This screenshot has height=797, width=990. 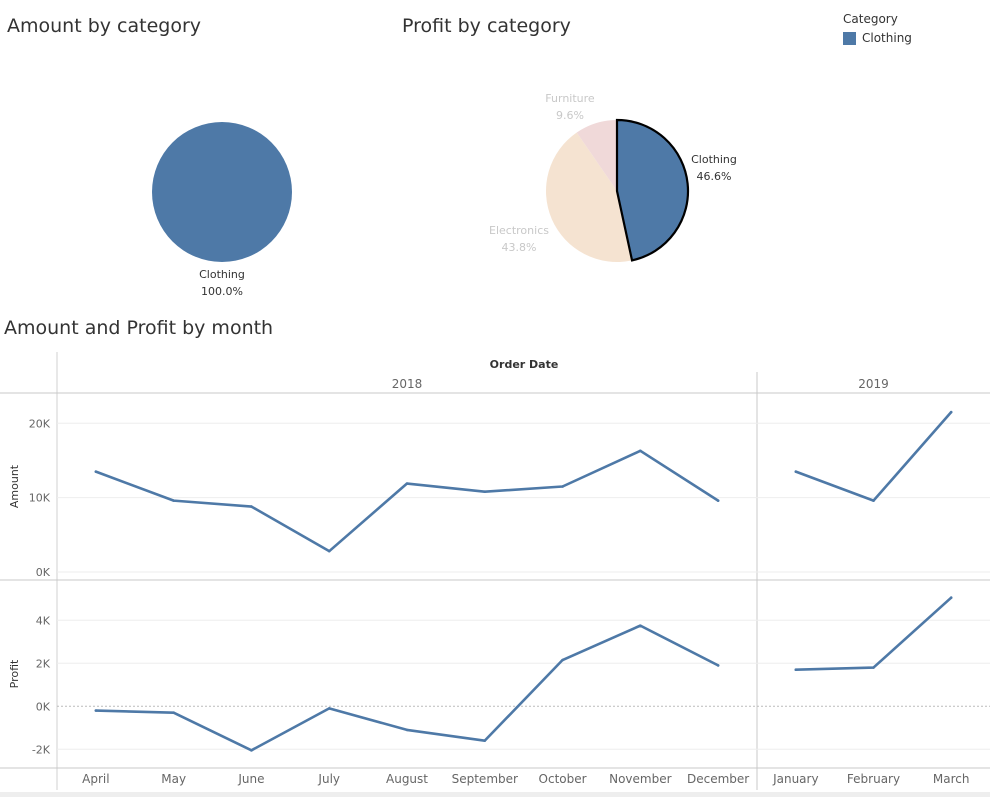 I want to click on amount-point-2018-april, so click(x=96, y=471).